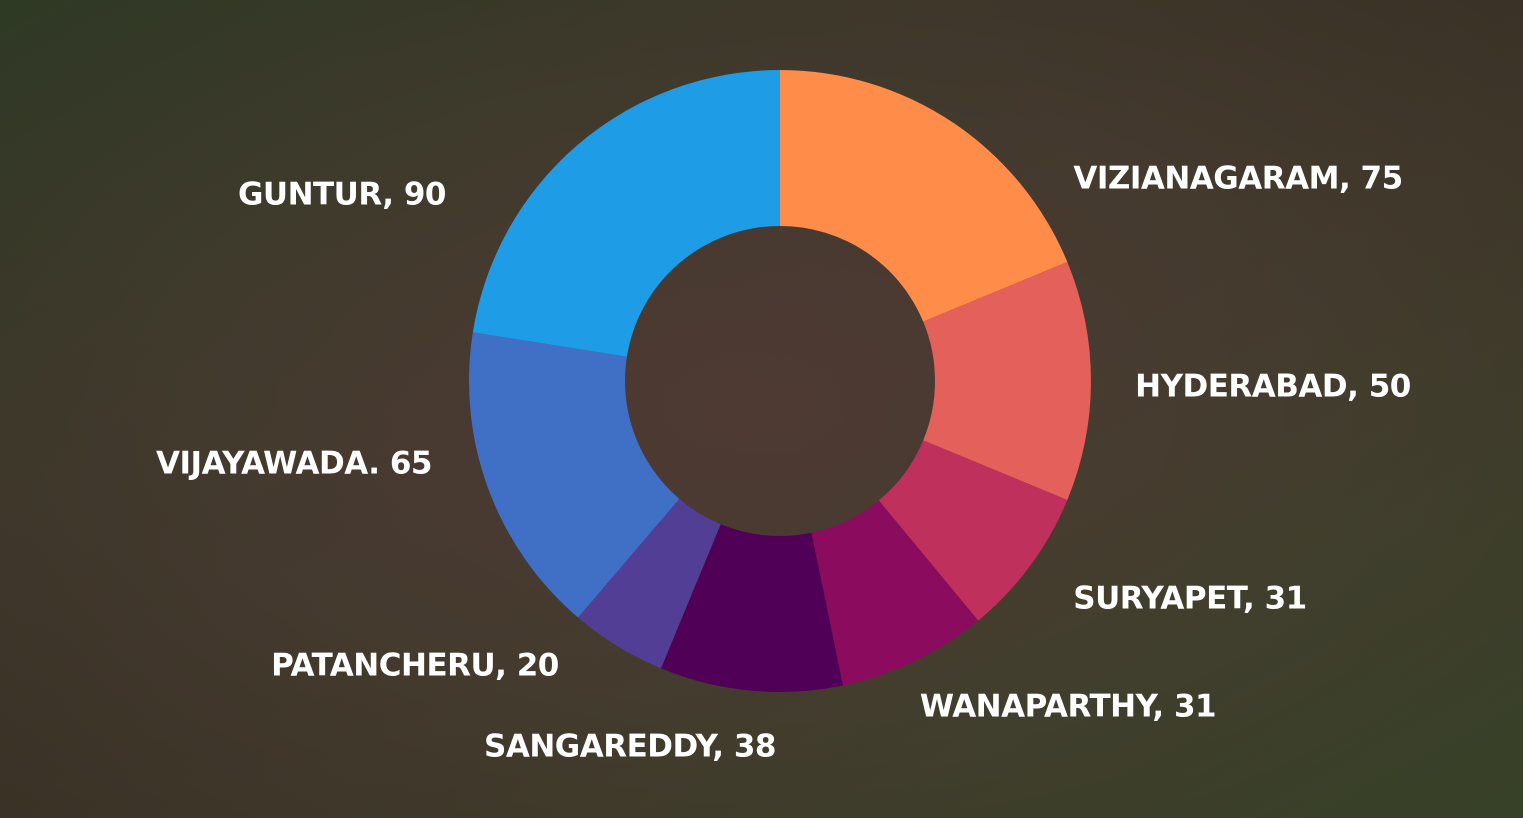 The height and width of the screenshot is (818, 1523). I want to click on data-label: PATANCHERU, 20, so click(415, 666).